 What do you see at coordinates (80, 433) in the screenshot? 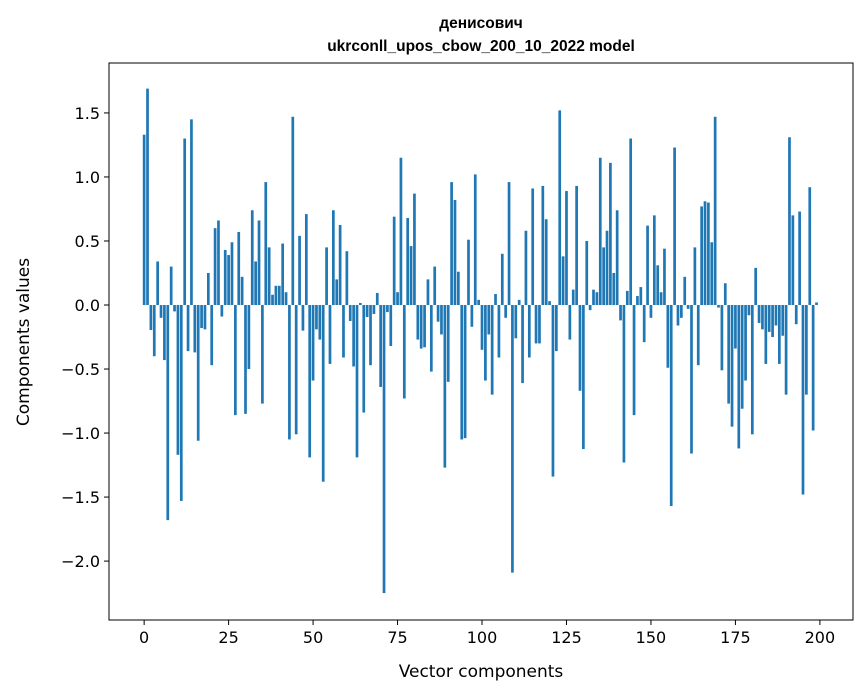
I see `y-tick-label: −1.0` at bounding box center [80, 433].